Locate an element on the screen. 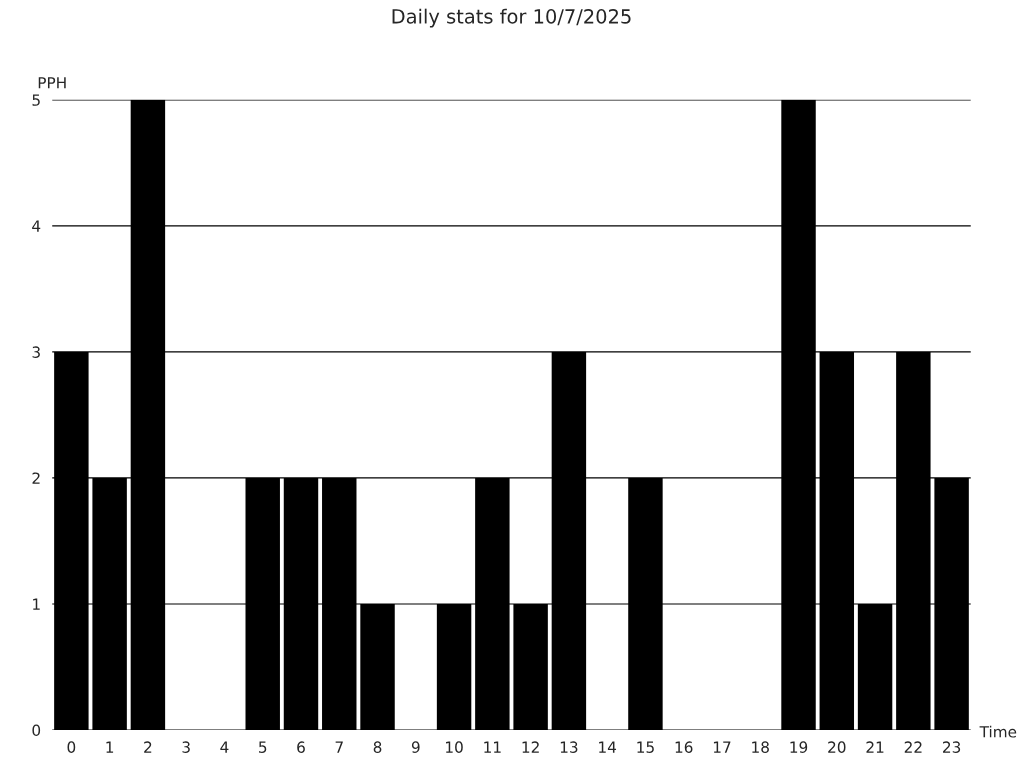  x-tick-label: 21 is located at coordinates (875, 747).